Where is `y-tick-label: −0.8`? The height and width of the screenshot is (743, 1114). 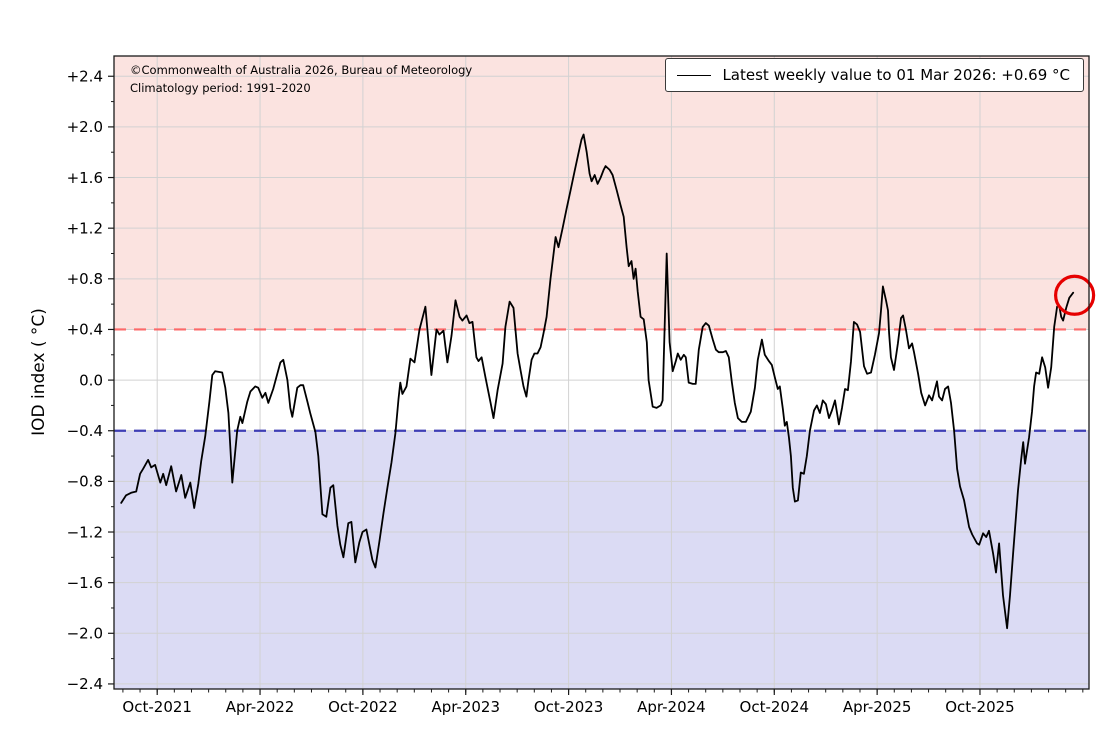 y-tick-label: −0.8 is located at coordinates (85, 482).